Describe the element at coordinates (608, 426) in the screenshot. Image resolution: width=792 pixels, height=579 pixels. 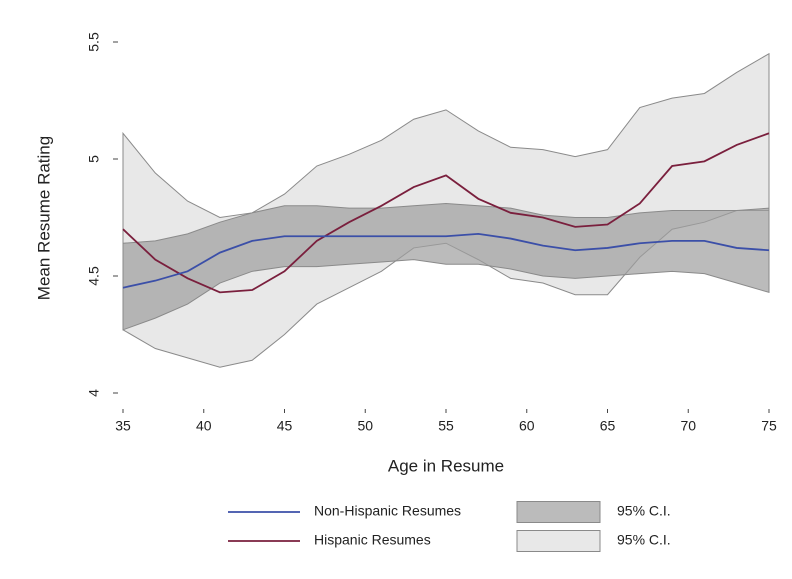
I see `x-tick-label: 65` at that location.